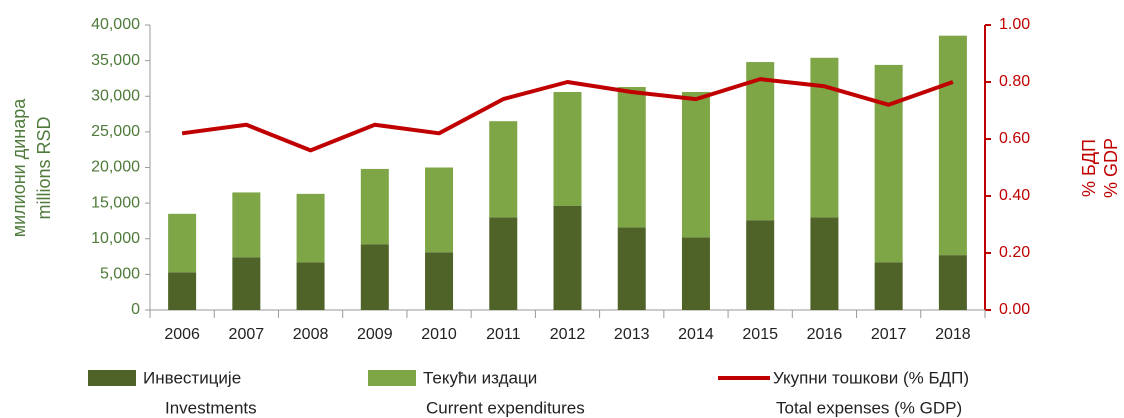 The height and width of the screenshot is (418, 1124). Describe the element at coordinates (1014, 81) in the screenshot. I see `y2-tick-label: 0.80` at that location.